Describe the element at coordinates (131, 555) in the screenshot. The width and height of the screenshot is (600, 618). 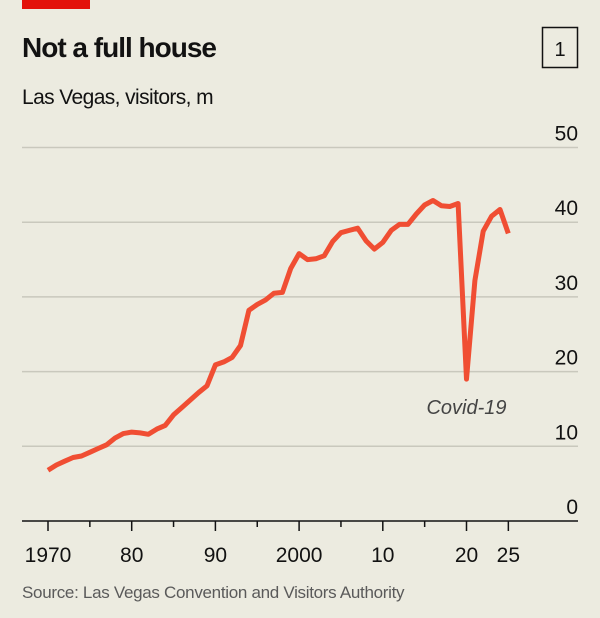
I see `x-tick-label: 80` at that location.